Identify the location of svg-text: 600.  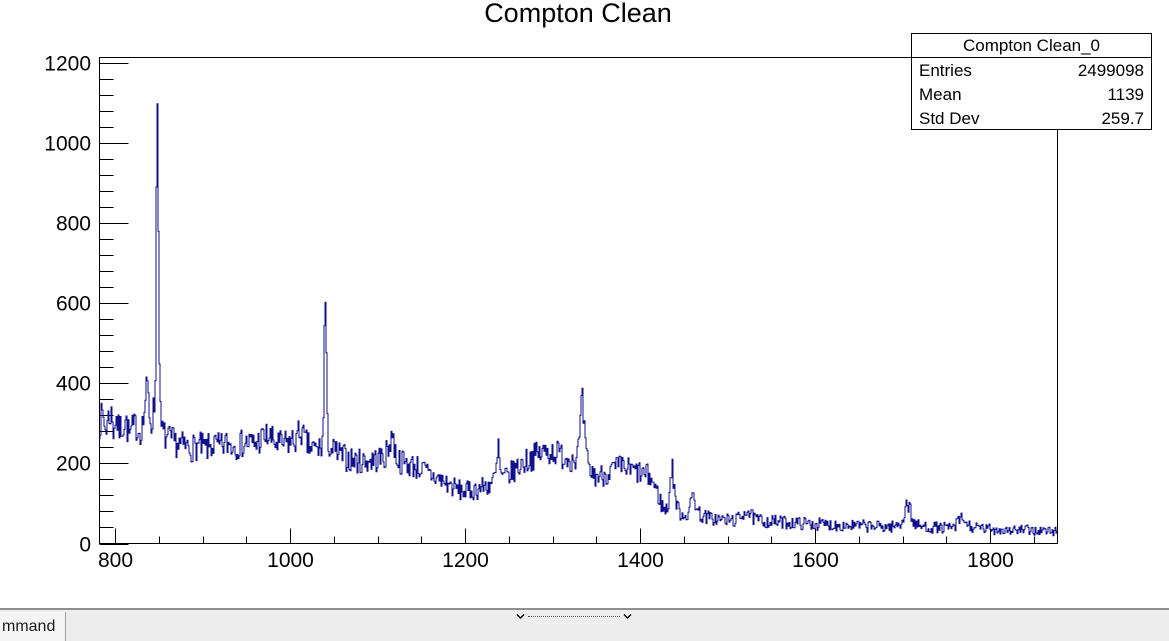
(73, 304).